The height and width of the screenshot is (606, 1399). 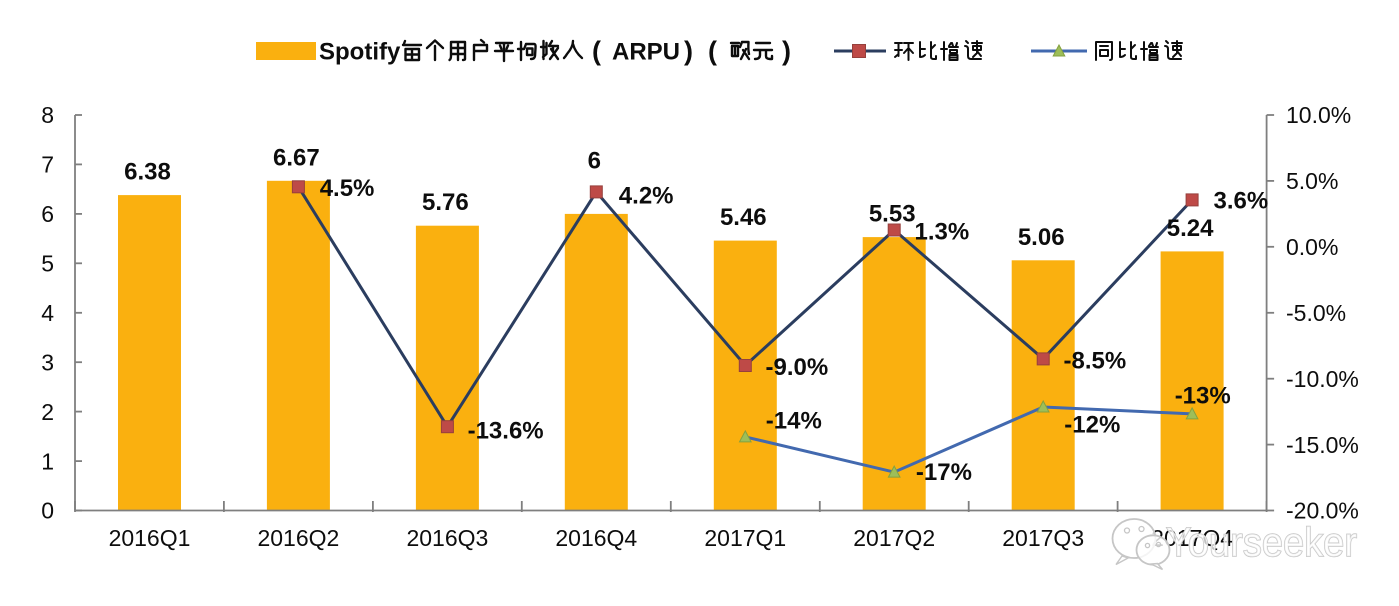 What do you see at coordinates (1041, 237) in the screenshot?
I see `svg-text: 5.06` at bounding box center [1041, 237].